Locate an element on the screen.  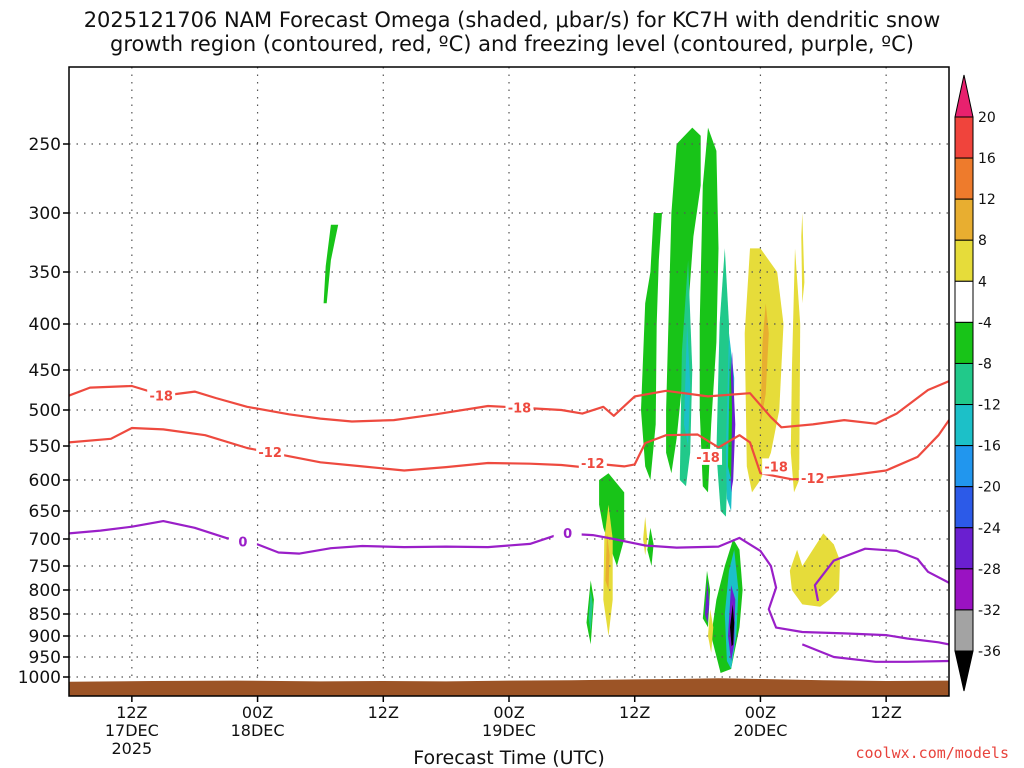
y-tick-label: 500 is located at coordinates (45, 411).